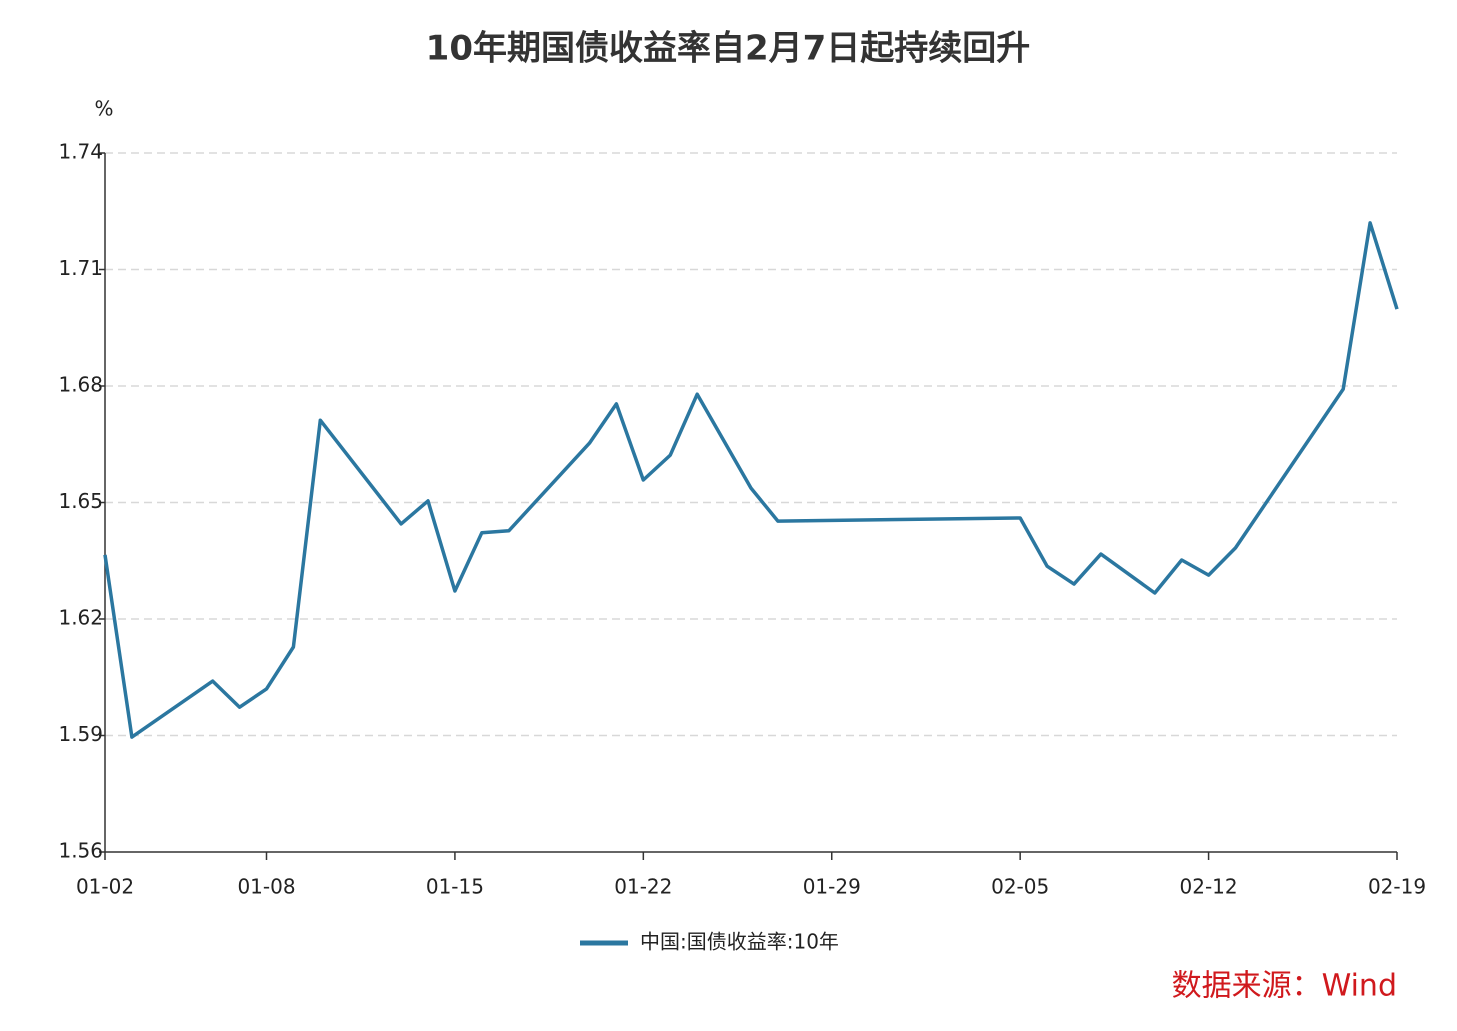  What do you see at coordinates (455, 887) in the screenshot?
I see `x-tick-label: 01-15` at bounding box center [455, 887].